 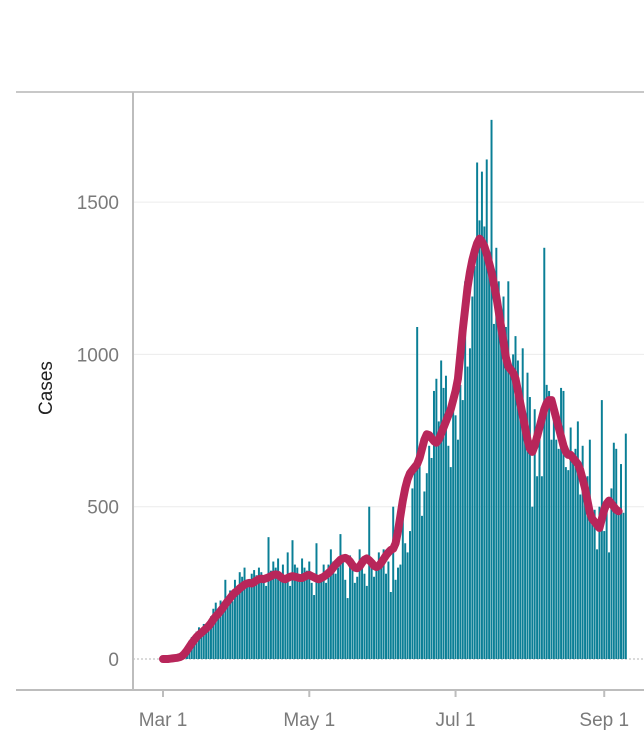 What do you see at coordinates (98, 432) in the screenshot?
I see `y-tick-labels: 0 500 1000 1500` at bounding box center [98, 432].